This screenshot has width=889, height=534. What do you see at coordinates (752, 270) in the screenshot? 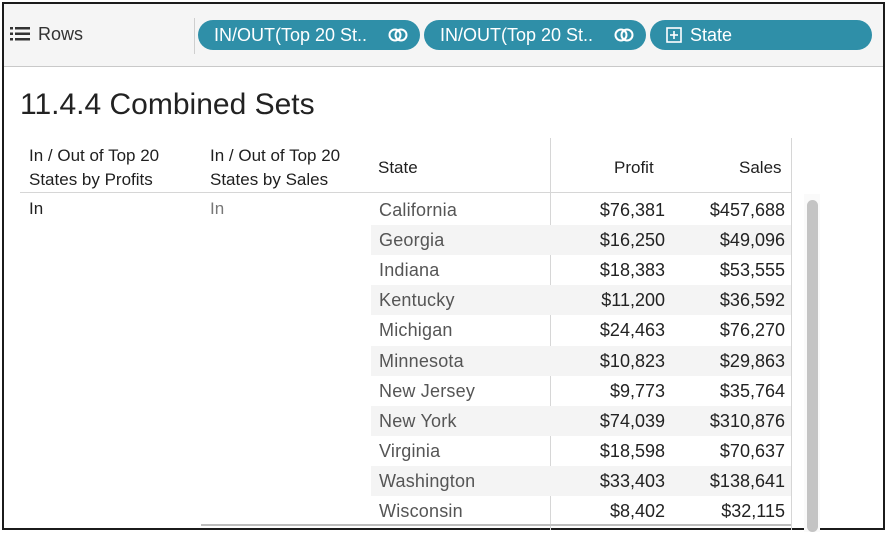
I see `sales-cell: $53,555` at bounding box center [752, 270].